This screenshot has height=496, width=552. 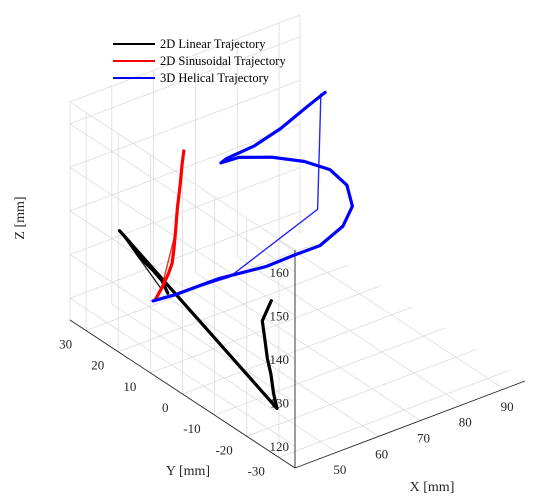 I want to click on y-axis-line, so click(x=182, y=394).